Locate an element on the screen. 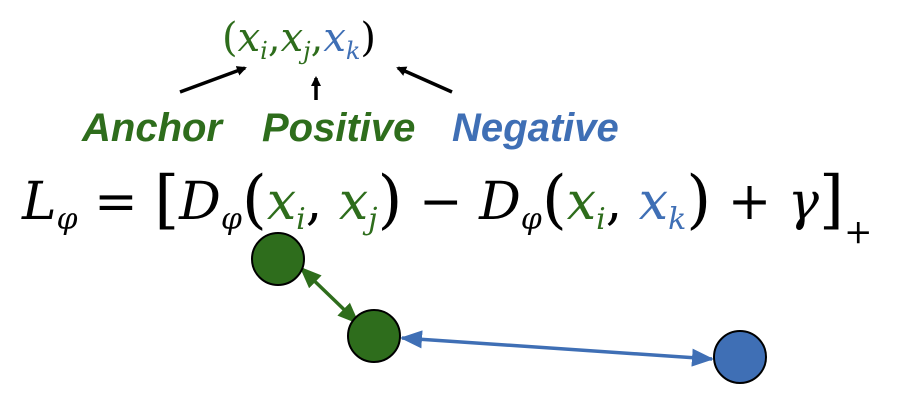 Image resolution: width=900 pixels, height=400 pixels. tuple-comma-2: , is located at coordinates (317, 38).